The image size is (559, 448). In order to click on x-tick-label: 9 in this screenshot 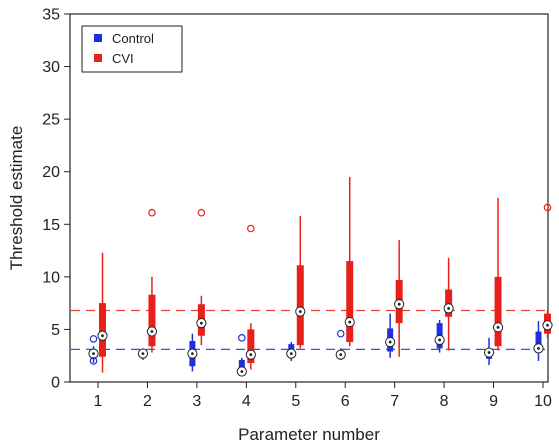, I will do `click(493, 401)`.